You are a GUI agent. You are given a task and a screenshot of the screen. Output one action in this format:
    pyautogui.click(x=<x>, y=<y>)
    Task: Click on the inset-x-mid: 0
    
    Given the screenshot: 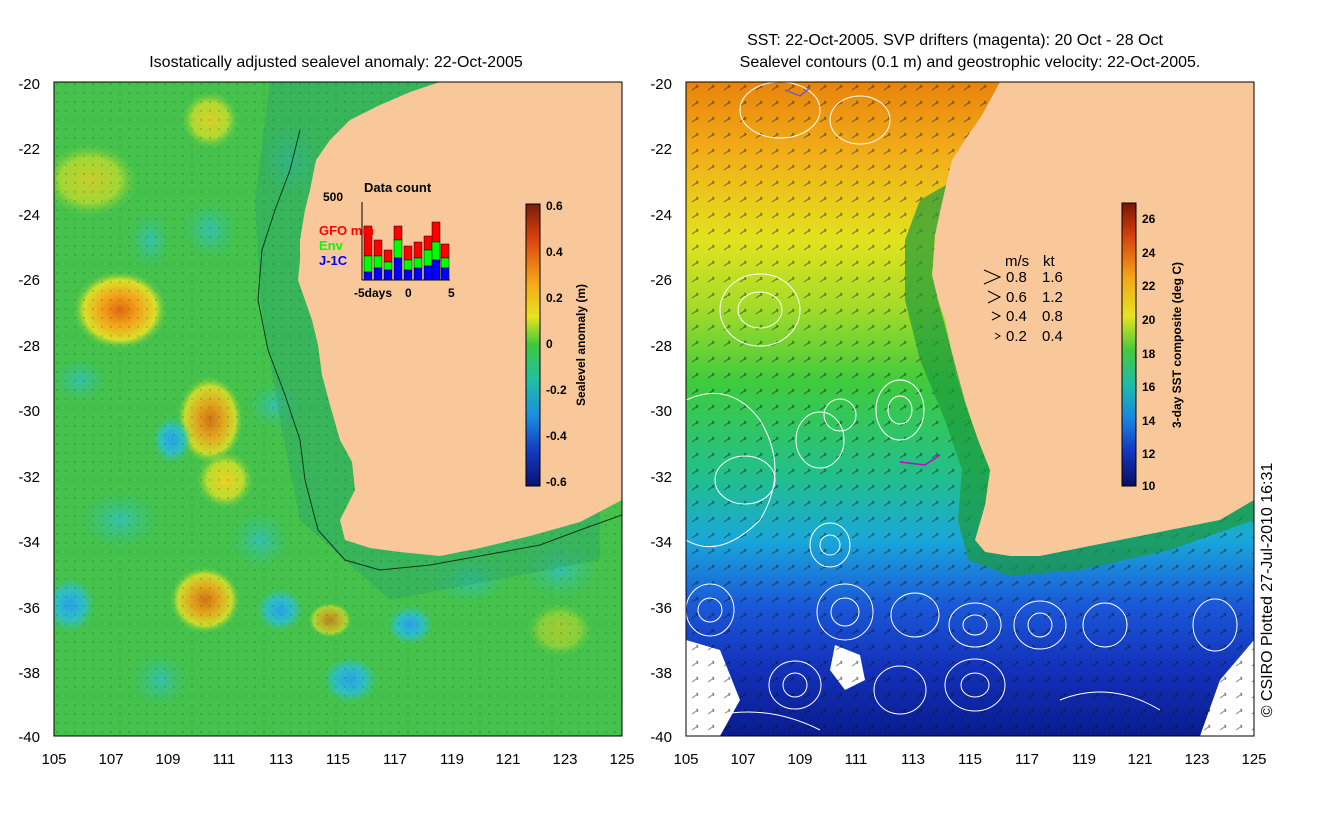 What is the action you would take?
    pyautogui.click(x=408, y=293)
    